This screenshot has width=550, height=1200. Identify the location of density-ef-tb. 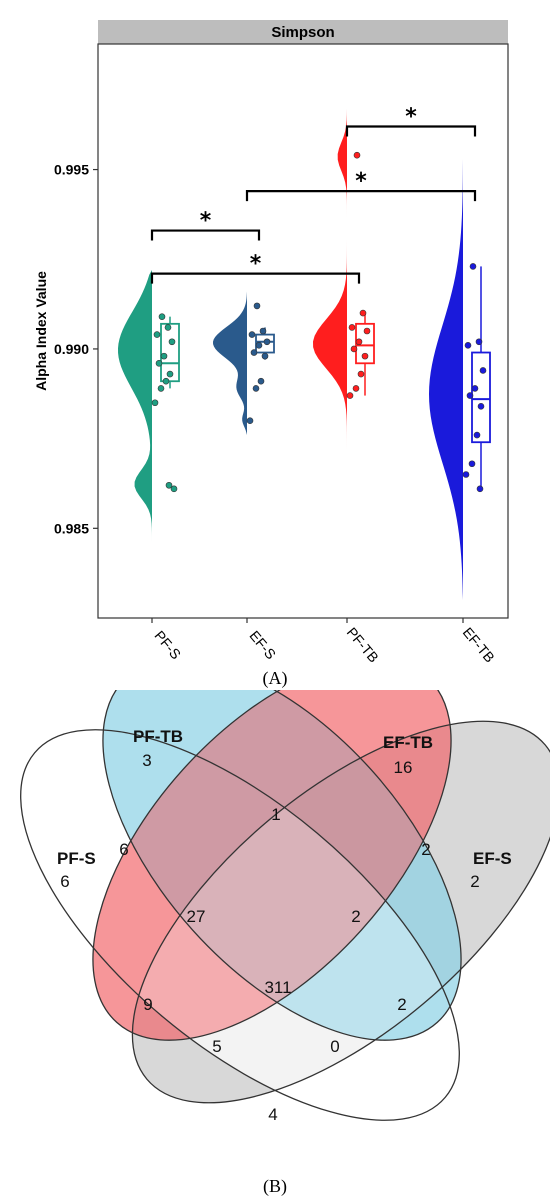
(446, 379).